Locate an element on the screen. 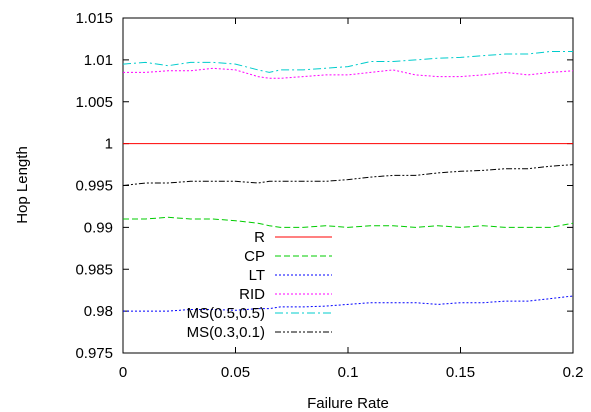 The image size is (591, 412). legend-label: LT is located at coordinates (257, 275).